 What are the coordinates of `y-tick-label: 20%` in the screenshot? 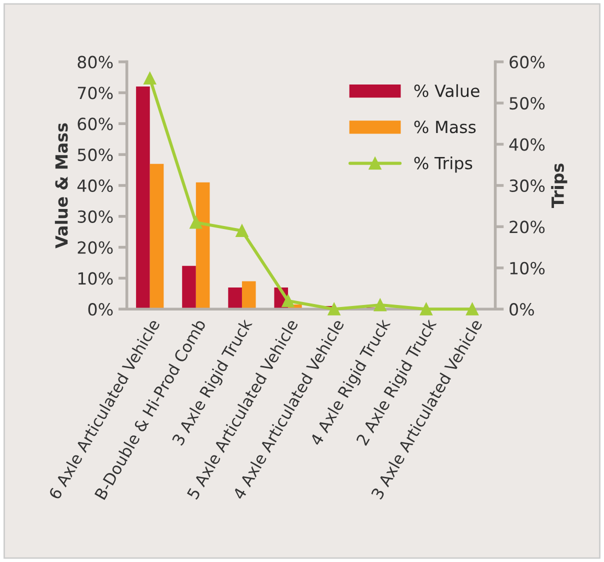 It's located at (95, 247).